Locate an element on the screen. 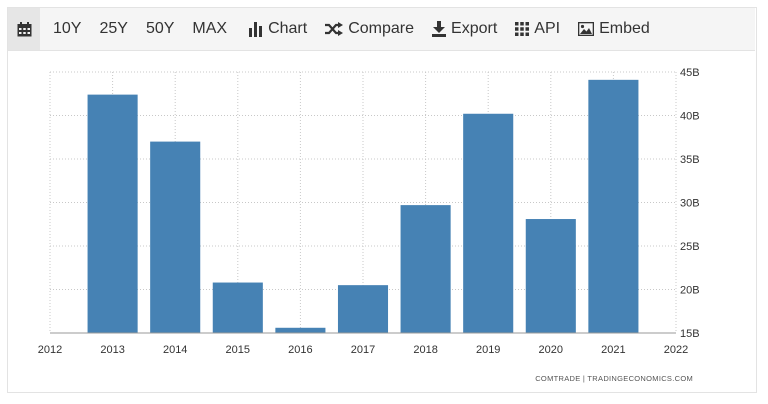 This screenshot has width=768, height=404. toolbar: 10Y 25Y 50Y MAX Chart Compare Export is located at coordinates (381, 29).